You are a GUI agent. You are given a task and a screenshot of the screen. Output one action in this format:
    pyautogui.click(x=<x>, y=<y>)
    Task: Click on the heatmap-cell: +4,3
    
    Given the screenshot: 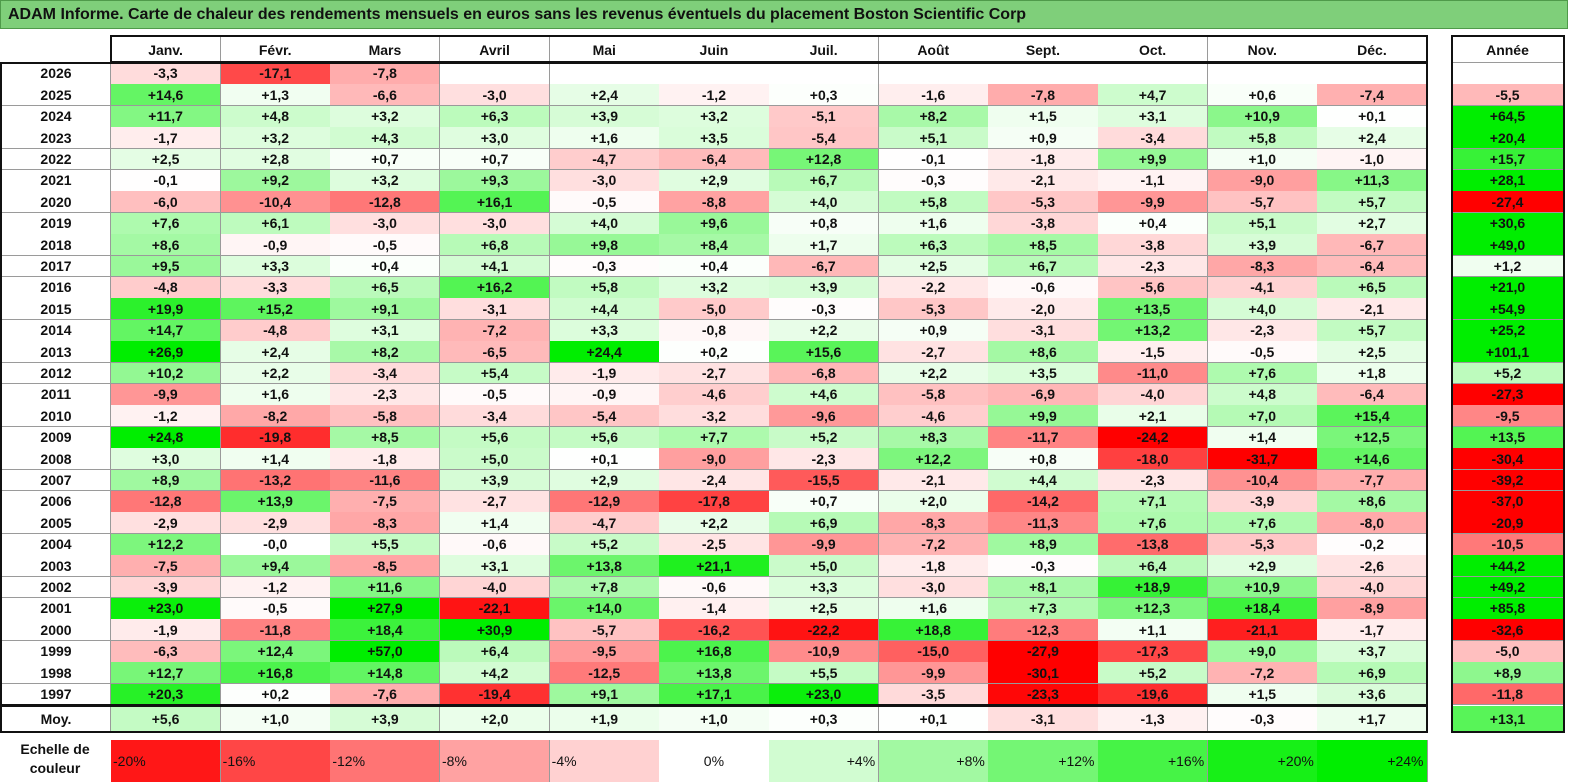 What is the action you would take?
    pyautogui.click(x=385, y=138)
    